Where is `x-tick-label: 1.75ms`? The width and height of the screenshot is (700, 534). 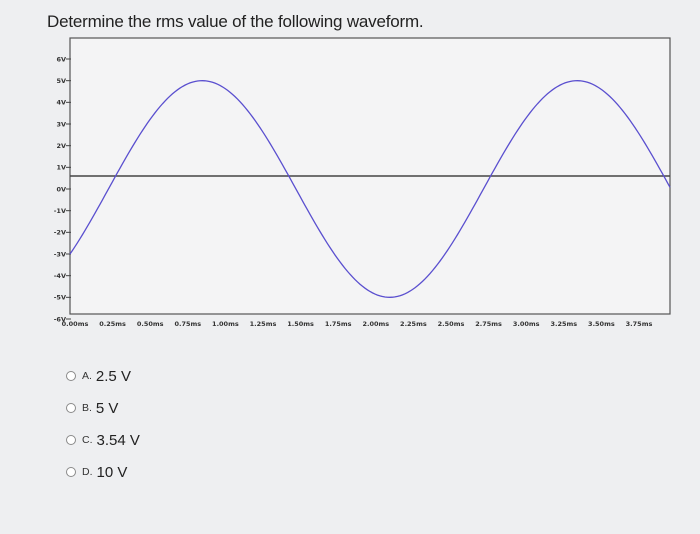 x-tick-label: 1.75ms is located at coordinates (338, 324).